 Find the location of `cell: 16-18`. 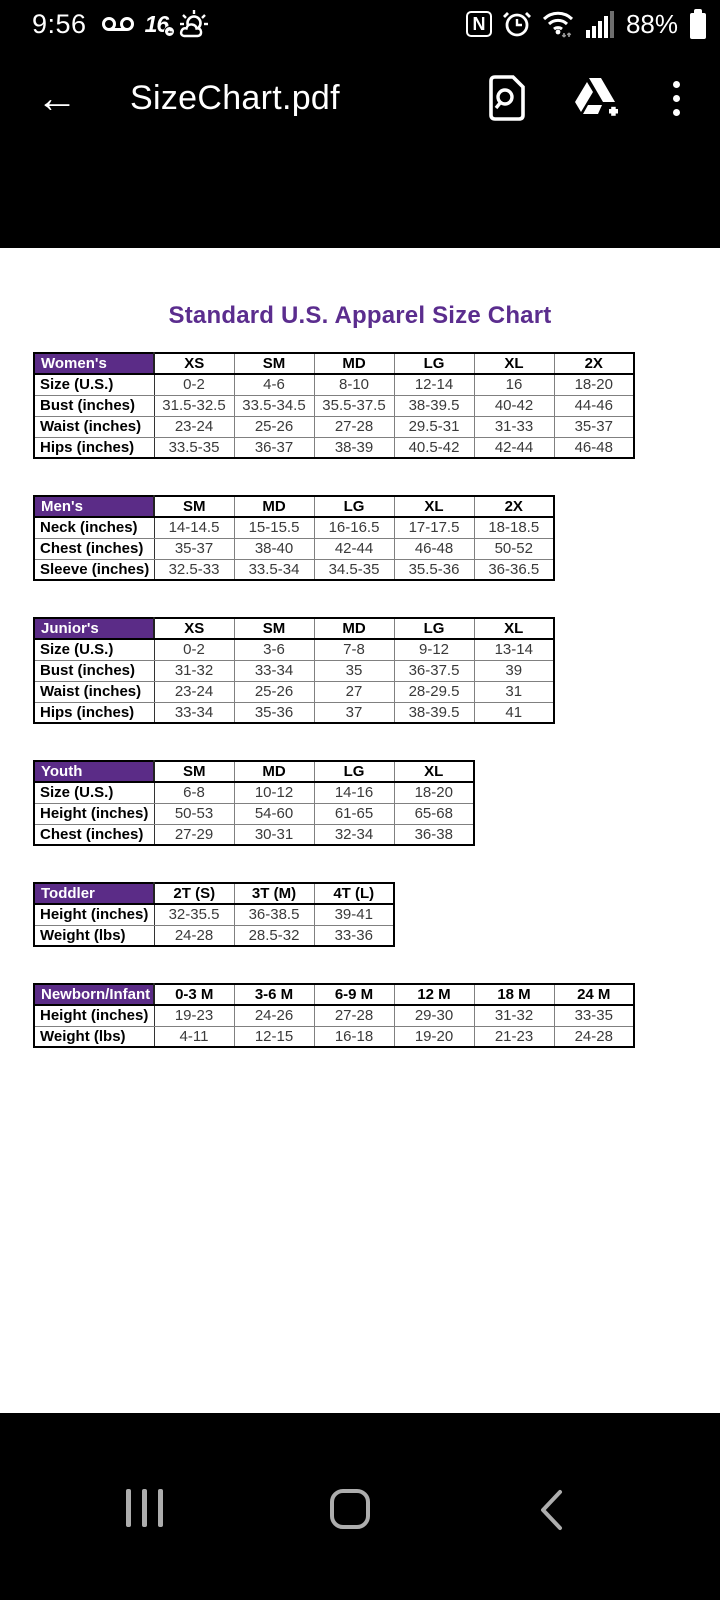

cell: 16-18 is located at coordinates (354, 1036).